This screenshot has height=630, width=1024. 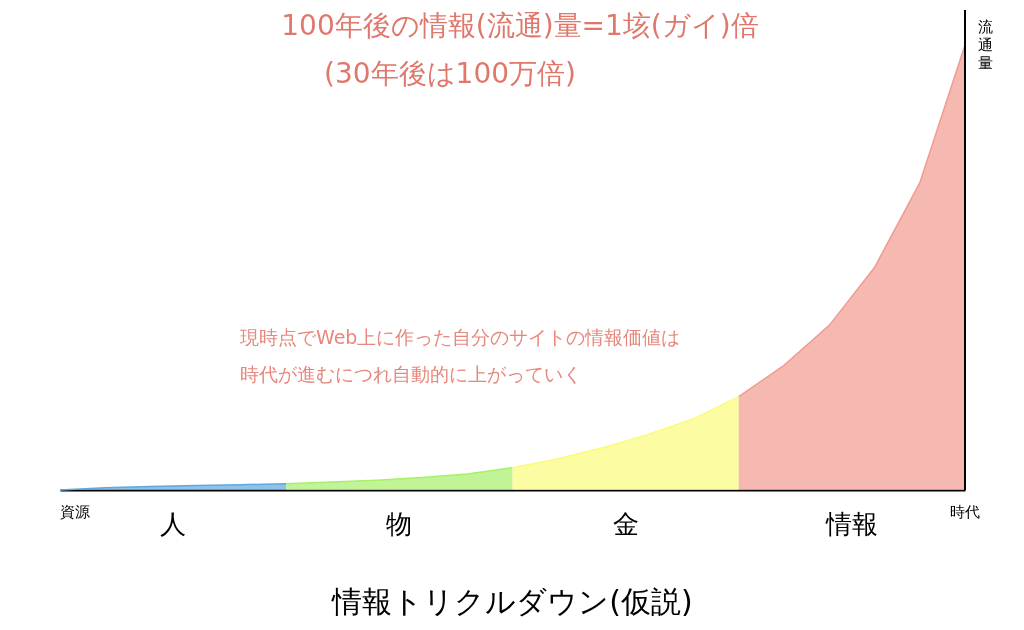 What do you see at coordinates (75, 512) in the screenshot?
I see `text: 資源` at bounding box center [75, 512].